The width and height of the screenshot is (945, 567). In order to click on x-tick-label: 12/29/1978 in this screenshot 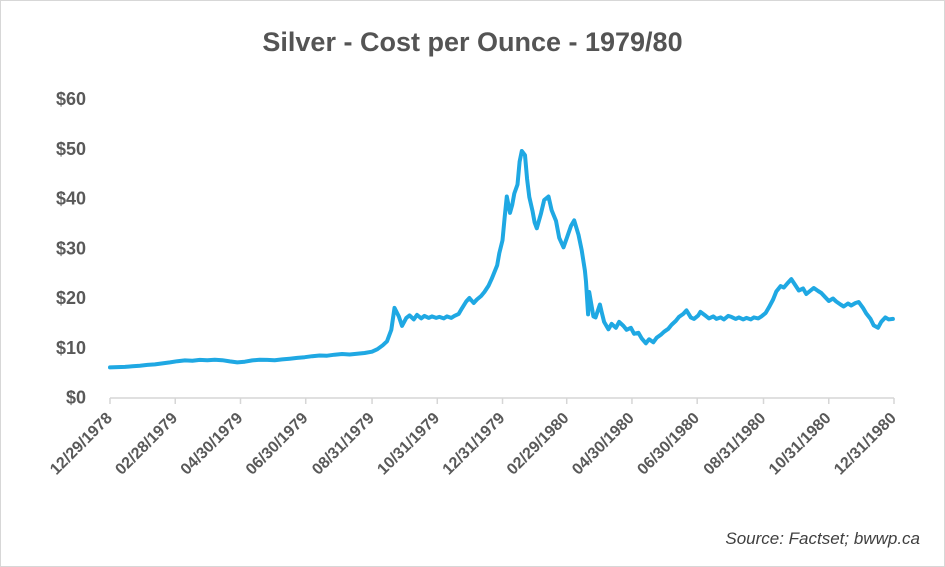, I will do `click(81, 444)`.